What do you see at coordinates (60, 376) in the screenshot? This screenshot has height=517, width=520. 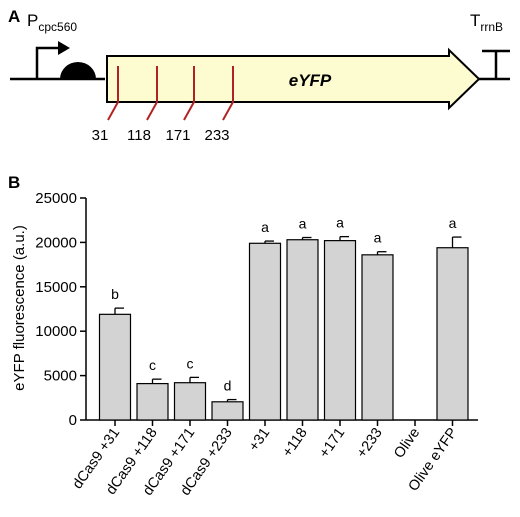 I see `y-tick-label: 5000` at bounding box center [60, 376].